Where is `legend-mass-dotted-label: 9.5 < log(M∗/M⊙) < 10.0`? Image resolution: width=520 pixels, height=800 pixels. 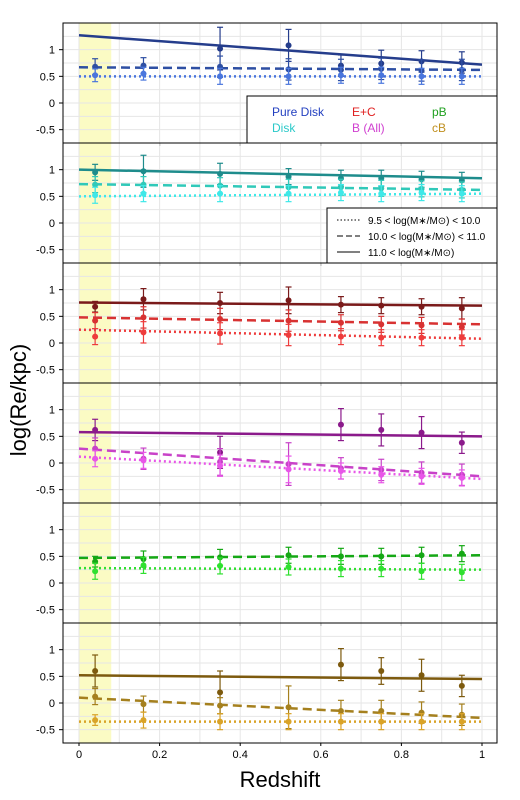
legend-mass-dotted-label: 9.5 < log(M∗/M⊙) < 10.0 is located at coordinates (424, 221).